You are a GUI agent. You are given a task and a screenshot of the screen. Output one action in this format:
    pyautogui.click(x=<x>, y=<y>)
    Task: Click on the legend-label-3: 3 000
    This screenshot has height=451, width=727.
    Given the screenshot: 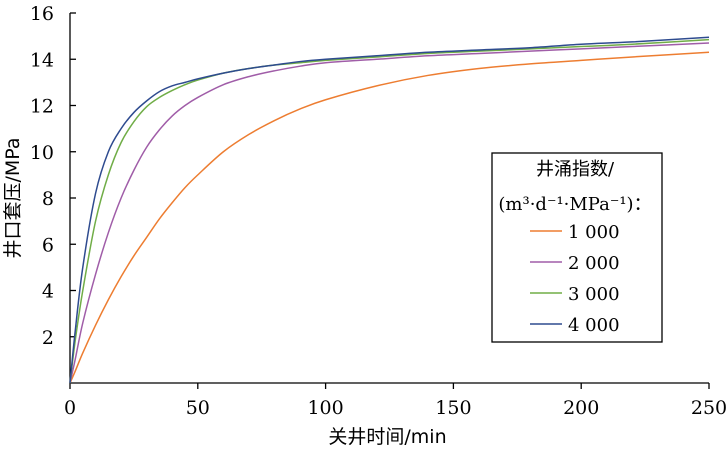 What is the action you would take?
    pyautogui.click(x=594, y=294)
    